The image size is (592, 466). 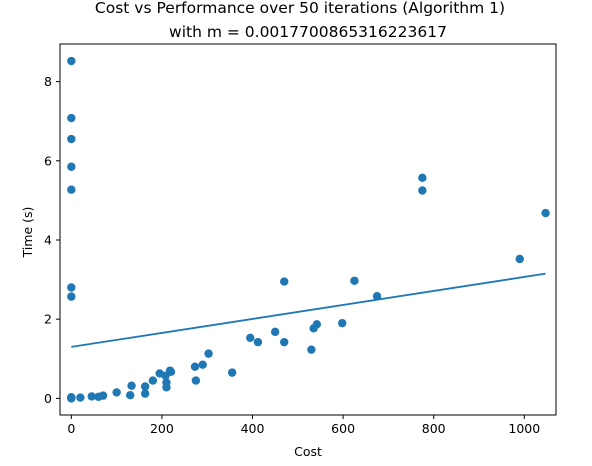 I want to click on x-tick-label: 200, so click(x=162, y=428).